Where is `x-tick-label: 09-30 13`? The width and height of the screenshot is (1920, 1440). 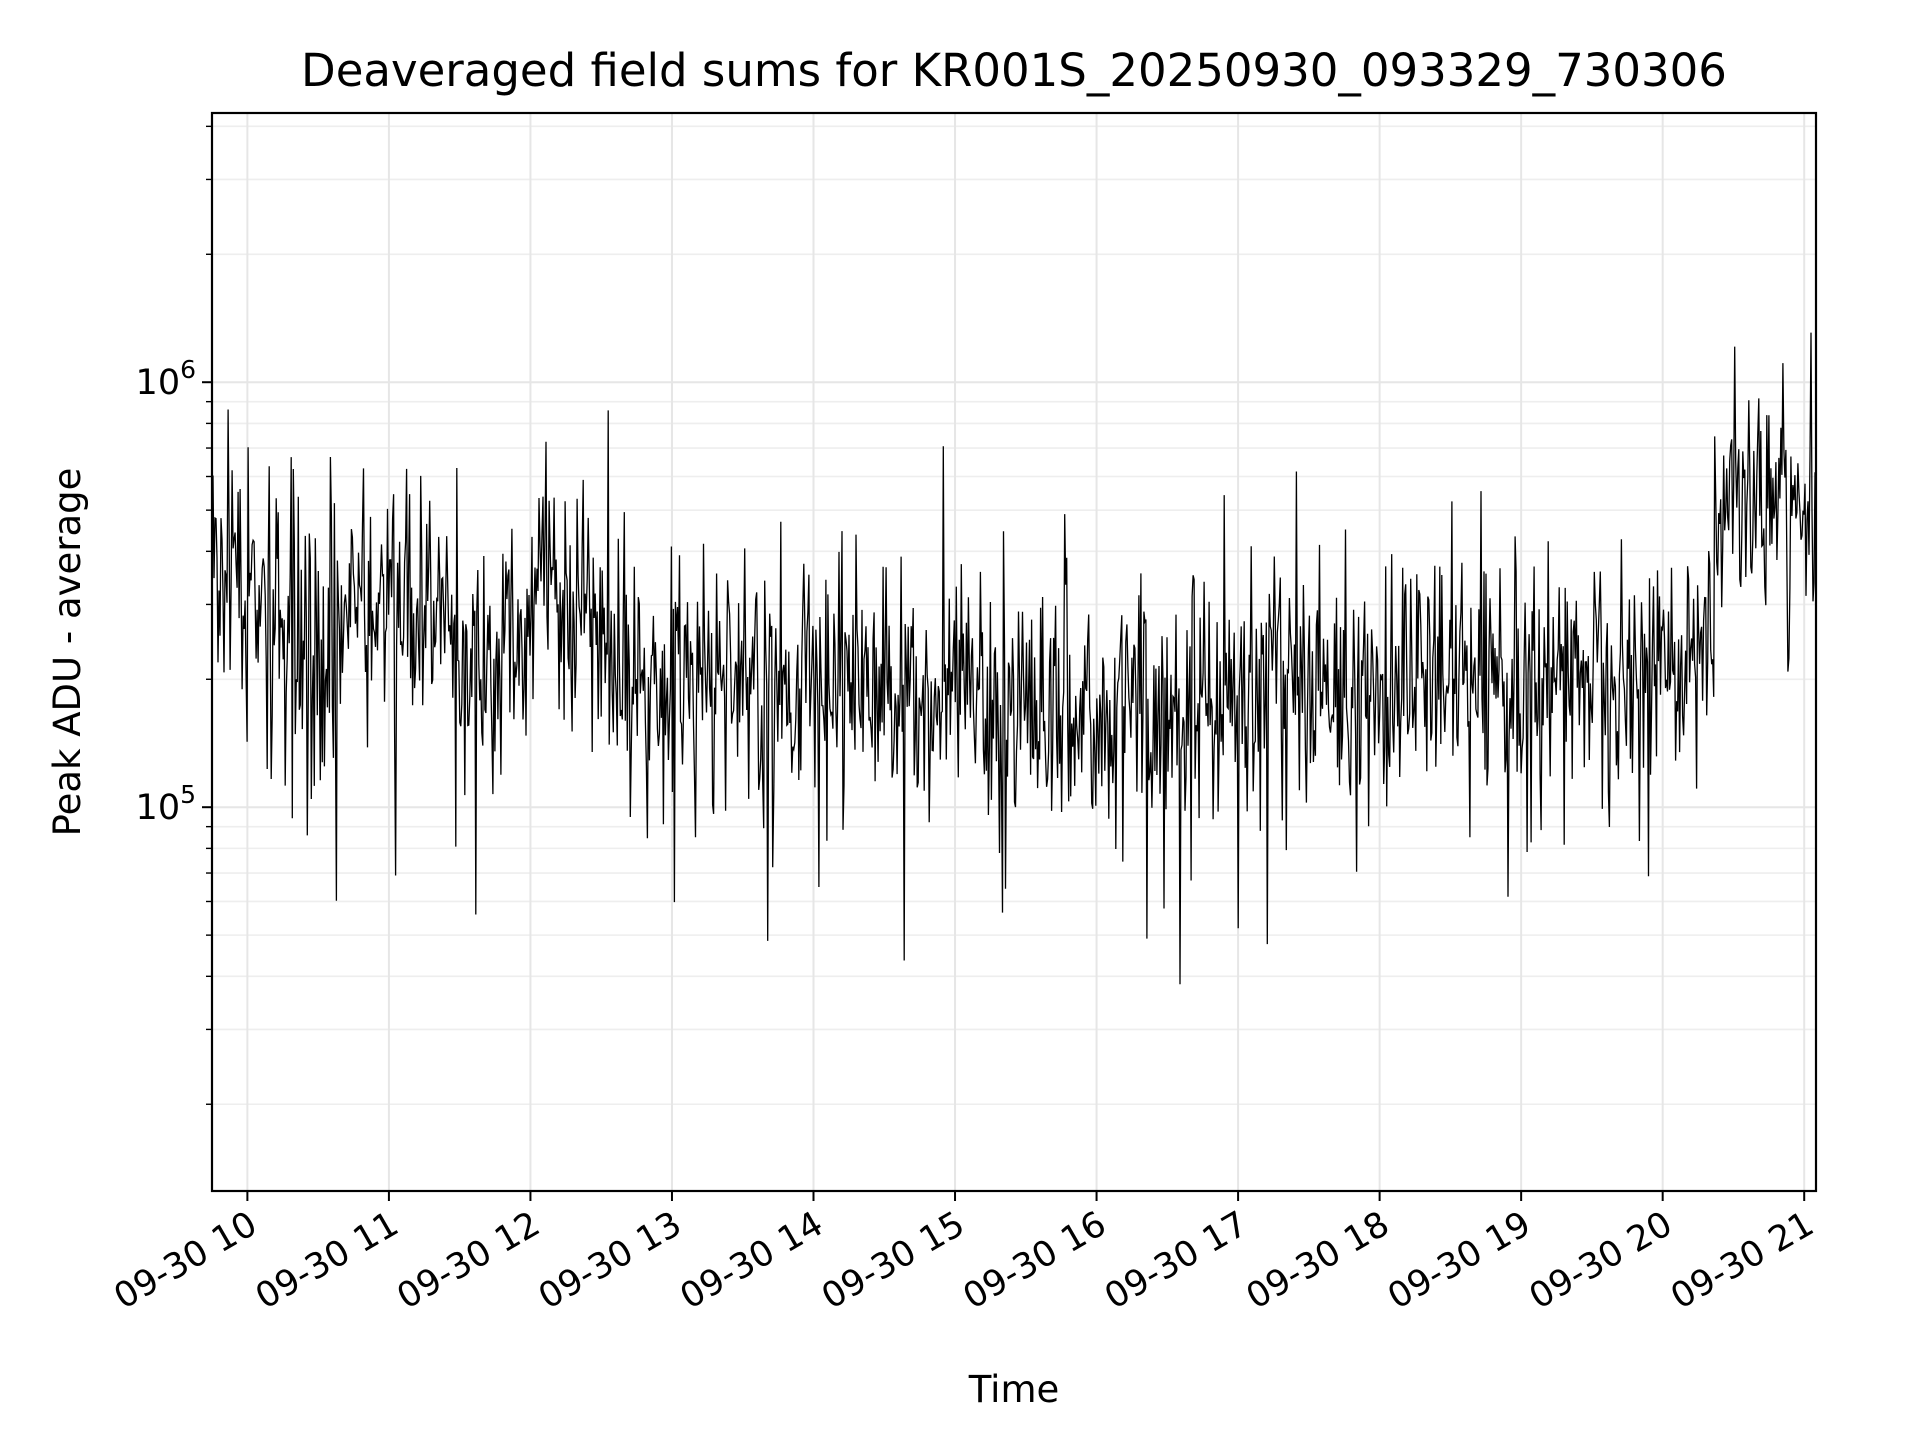 x-tick-label: 09-30 13 is located at coordinates (610, 1260).